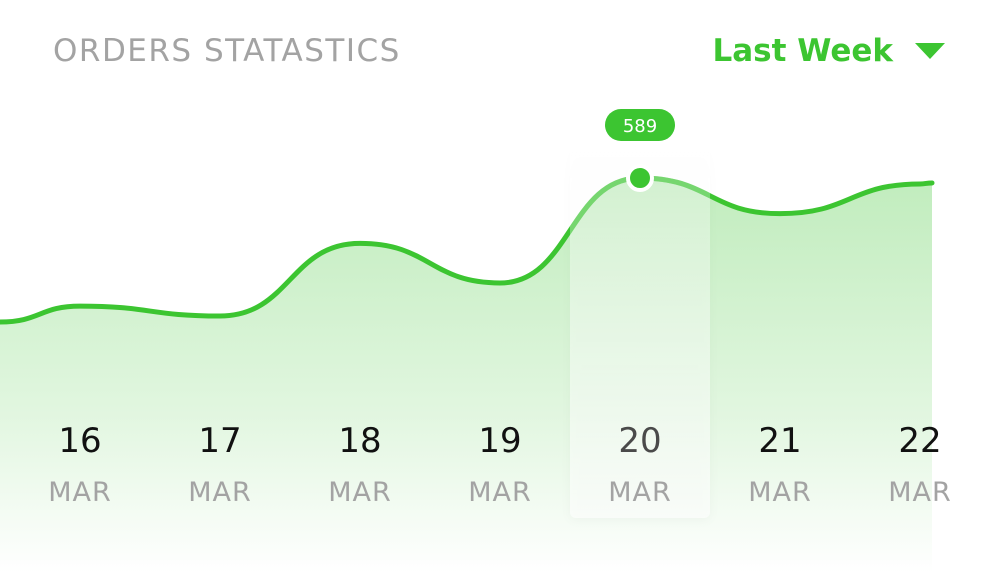 The height and width of the screenshot is (573, 1001). What do you see at coordinates (919, 441) in the screenshot?
I see `x-tick-day: 22` at bounding box center [919, 441].